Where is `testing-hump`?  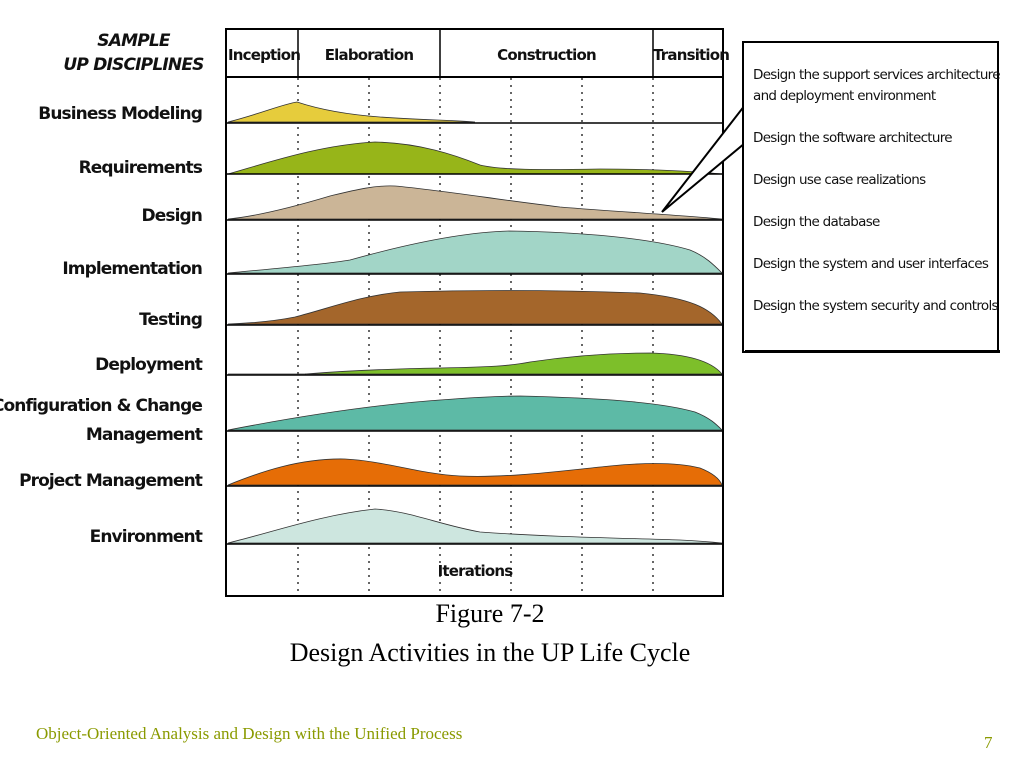
testing-hump is located at coordinates (475, 307).